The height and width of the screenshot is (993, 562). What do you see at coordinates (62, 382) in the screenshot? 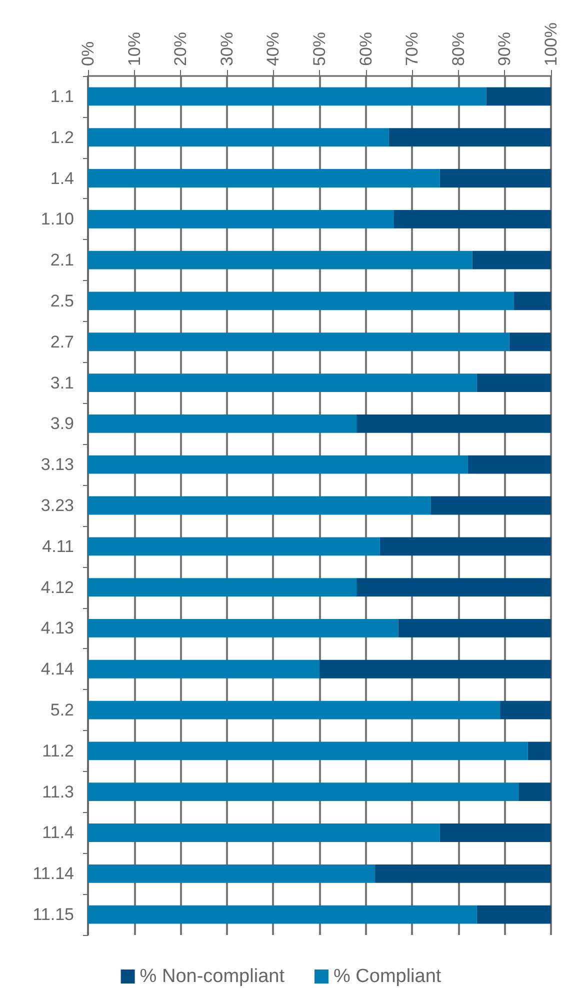
I see `y-tick-label: 3.1` at bounding box center [62, 382].